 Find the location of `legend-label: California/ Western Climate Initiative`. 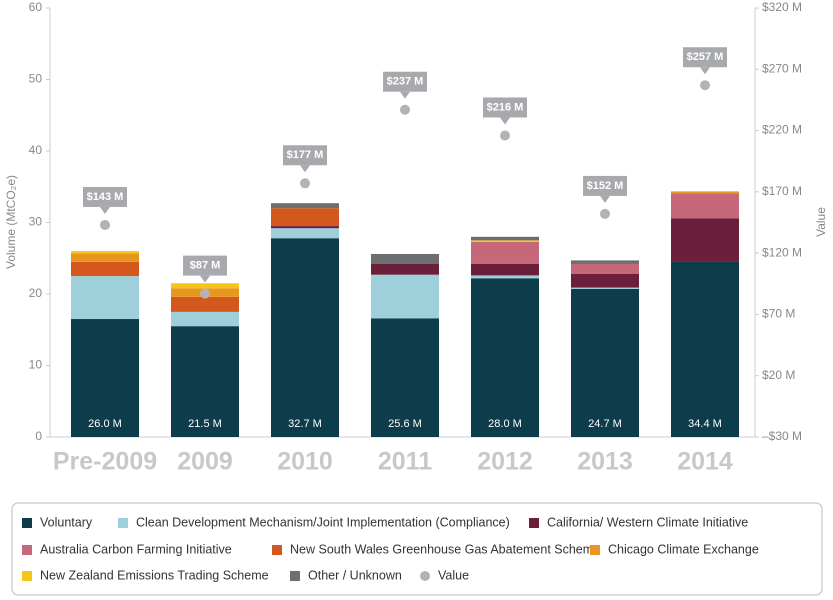

legend-label: California/ Western Climate Initiative is located at coordinates (647, 522).